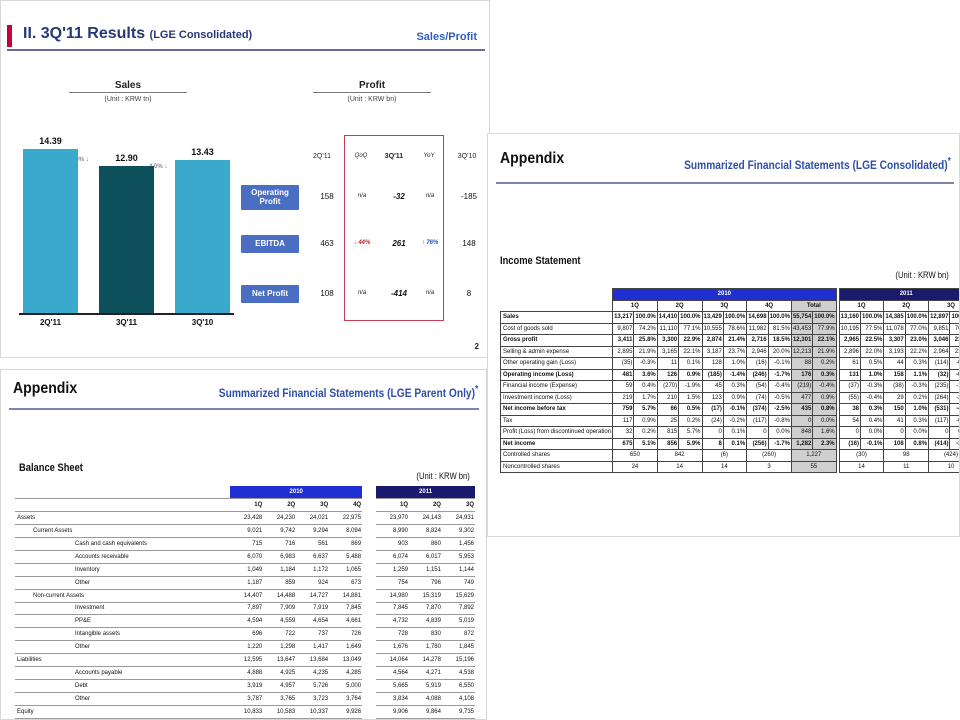 This screenshot has height=720, width=960. I want to click on op-yoy: n/a, so click(430, 196).